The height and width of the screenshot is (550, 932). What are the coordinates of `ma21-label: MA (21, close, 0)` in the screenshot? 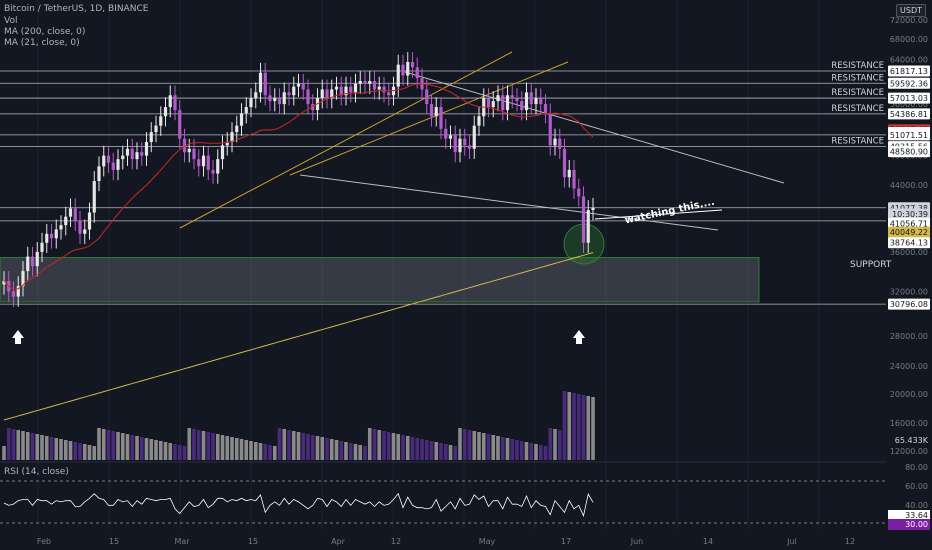 It's located at (42, 43).